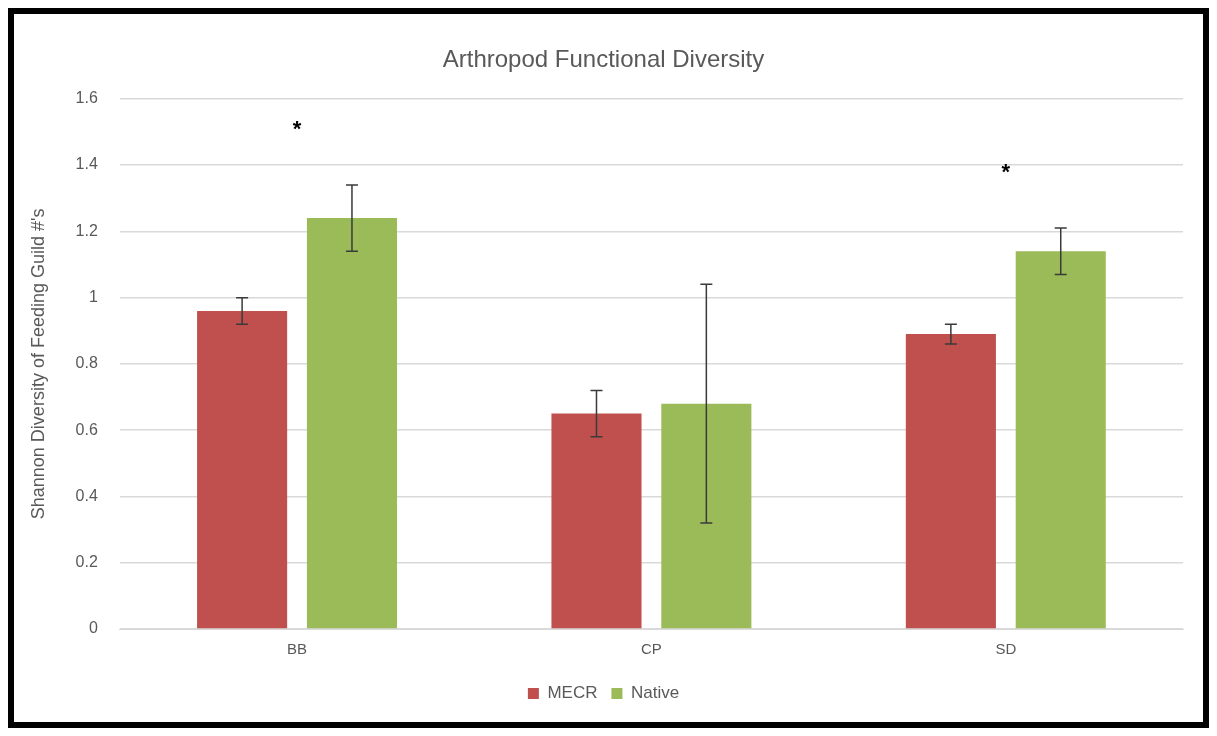 The image size is (1217, 736). What do you see at coordinates (297, 649) in the screenshot?
I see `x-tick-label: BB` at bounding box center [297, 649].